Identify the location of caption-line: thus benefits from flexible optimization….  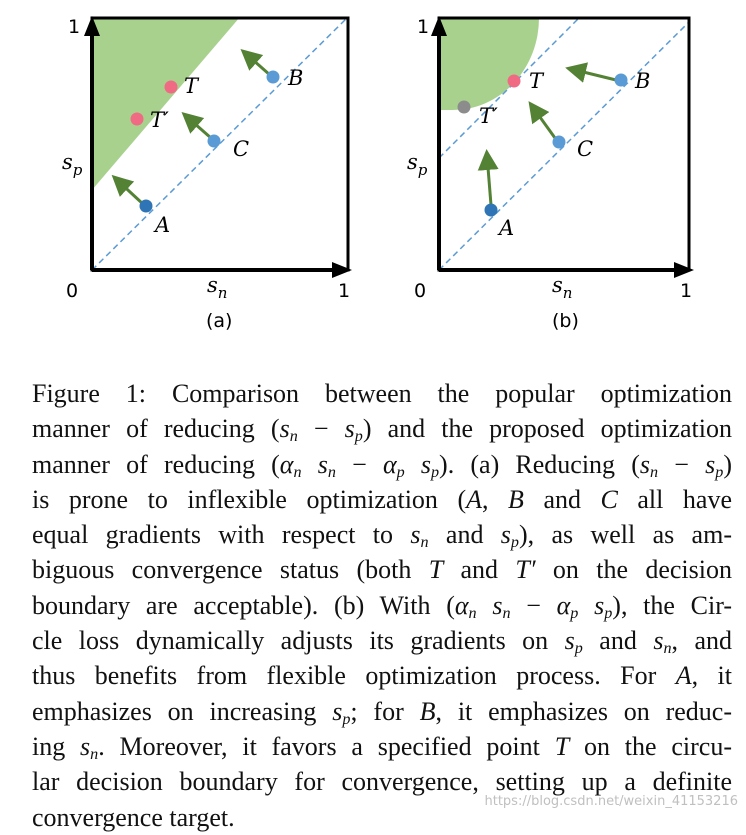
(382, 676).